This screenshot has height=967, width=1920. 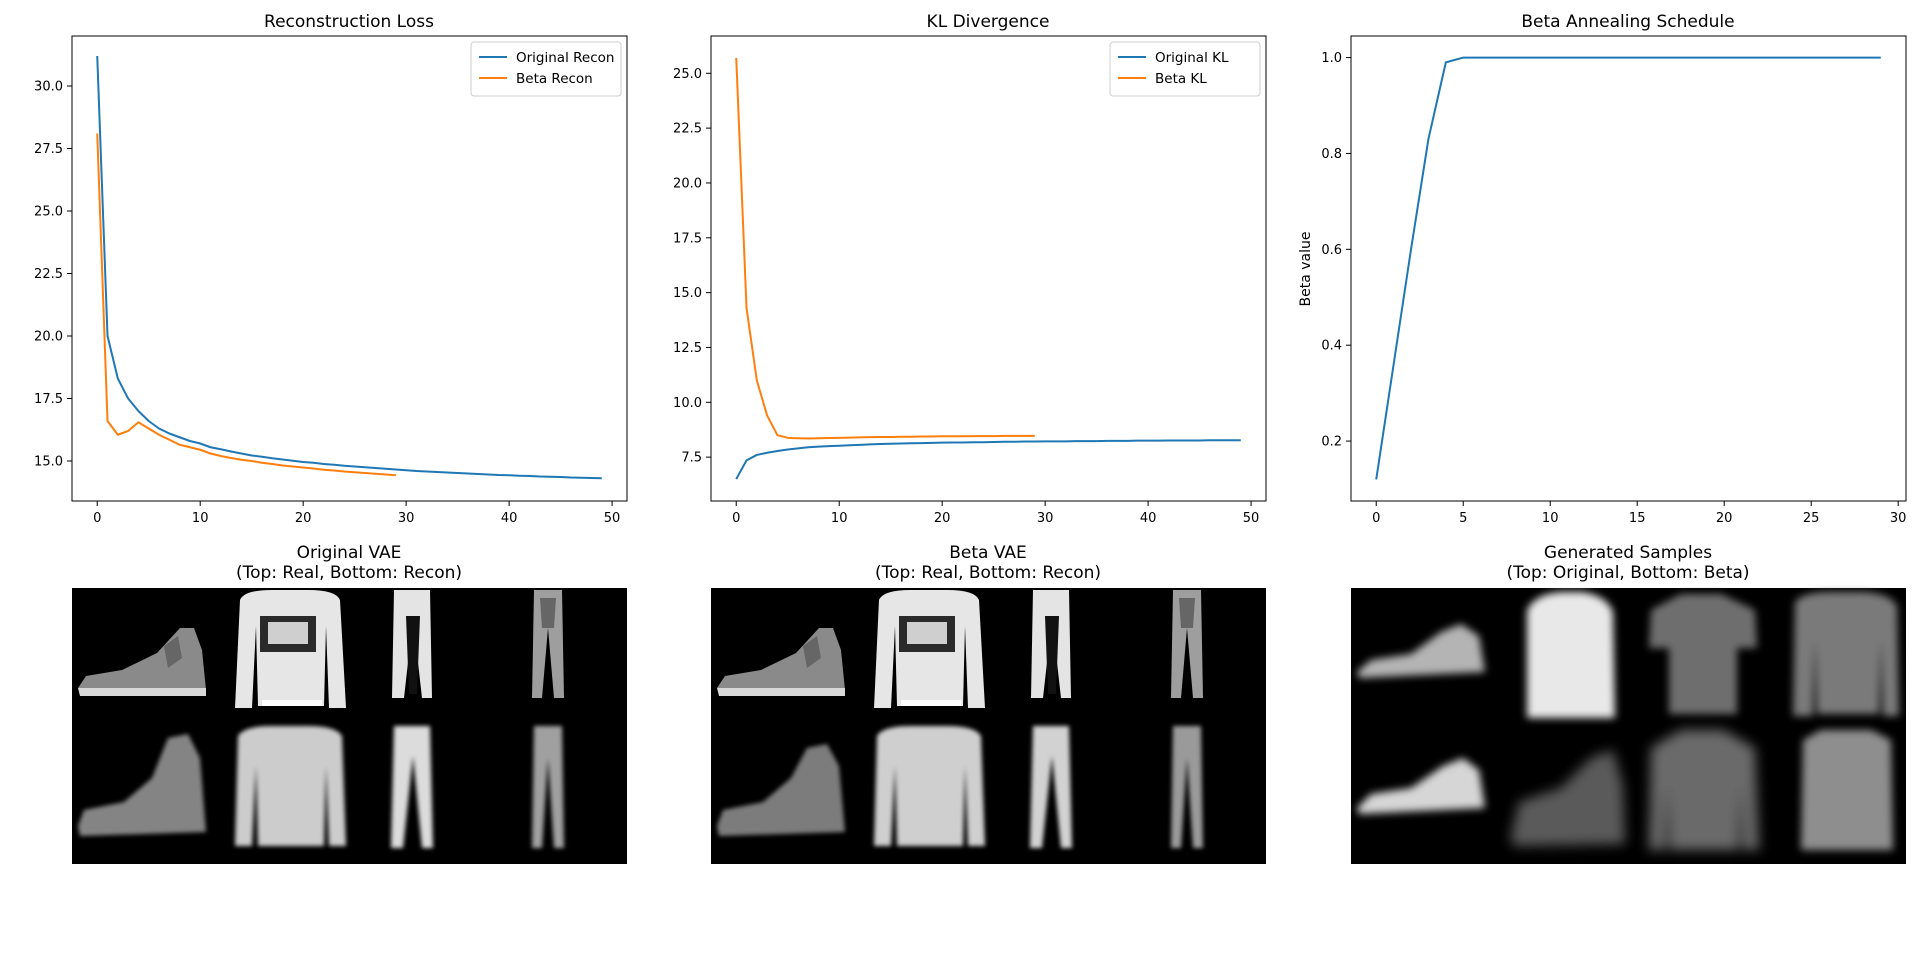 What do you see at coordinates (1331, 442) in the screenshot?
I see `y-tick-label: 0.2` at bounding box center [1331, 442].